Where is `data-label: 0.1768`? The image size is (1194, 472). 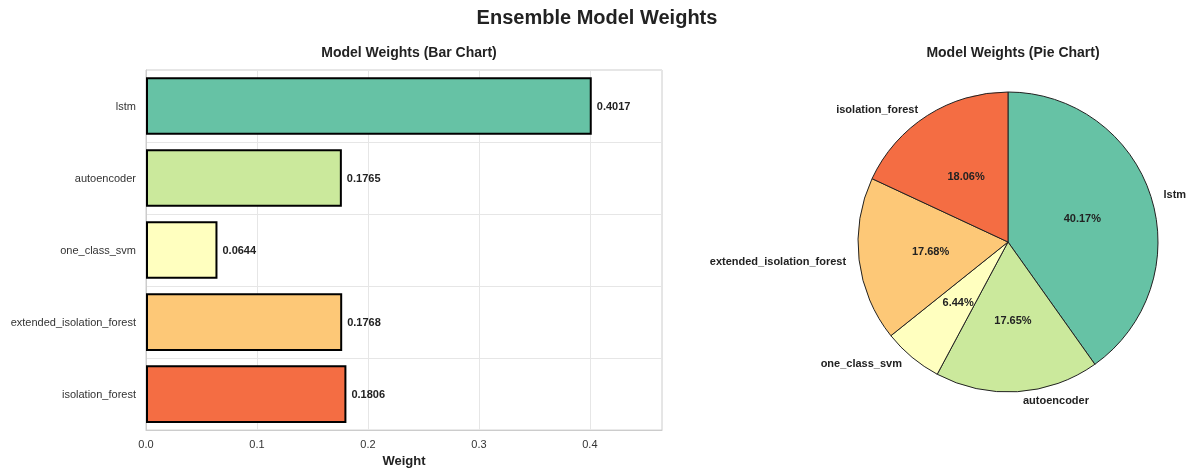 data-label: 0.1768 is located at coordinates (364, 322).